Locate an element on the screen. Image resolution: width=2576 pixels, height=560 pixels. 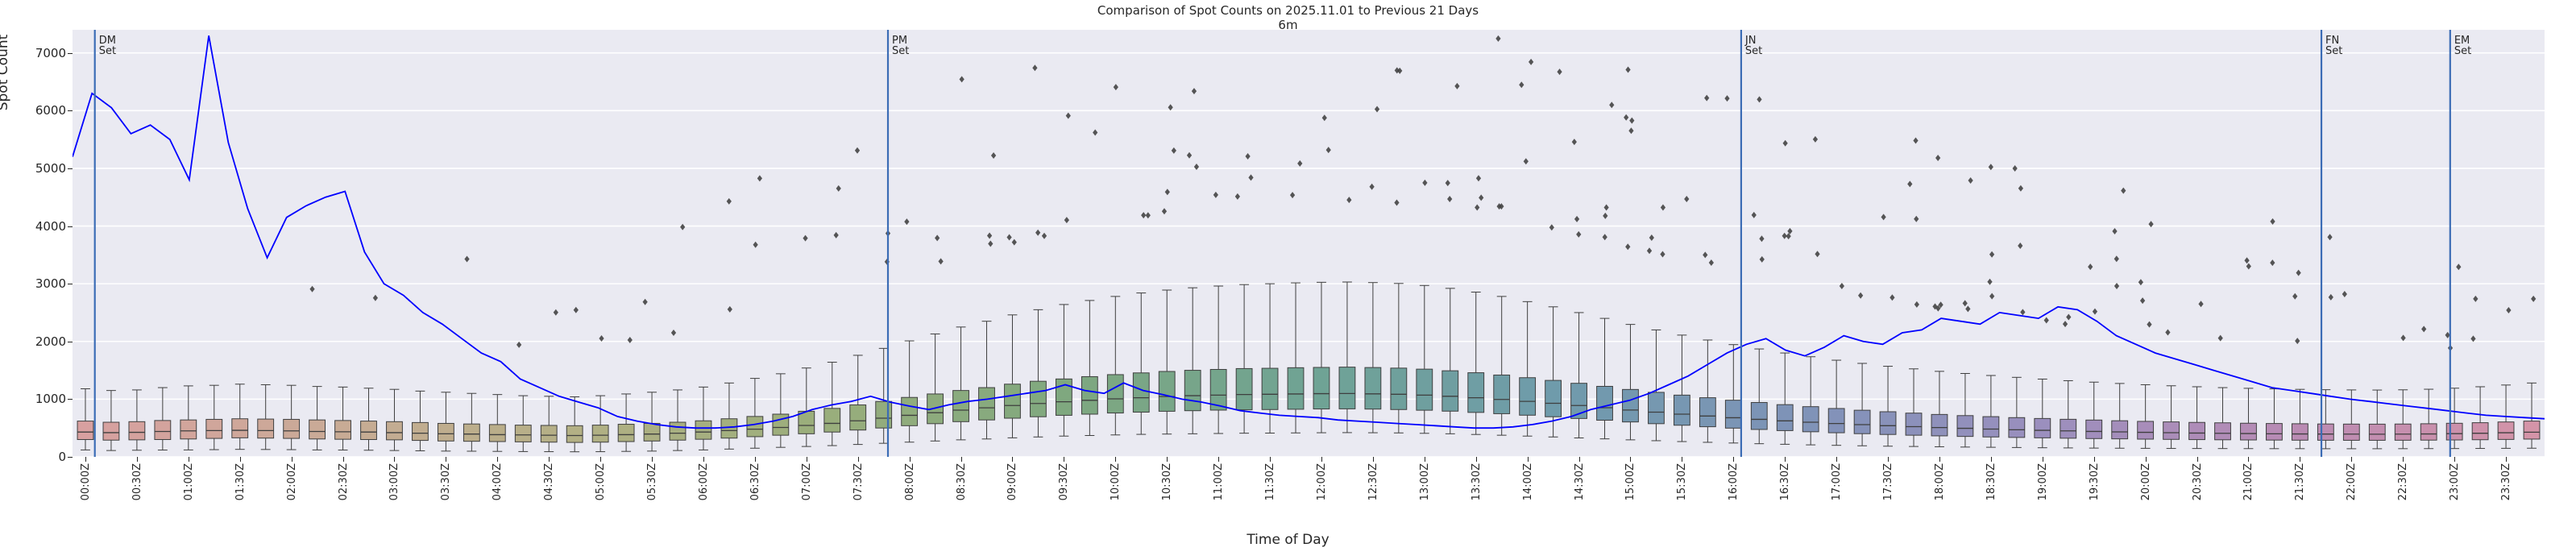
x-axis-tick-label: 16:30Z is located at coordinates (1785, 482).